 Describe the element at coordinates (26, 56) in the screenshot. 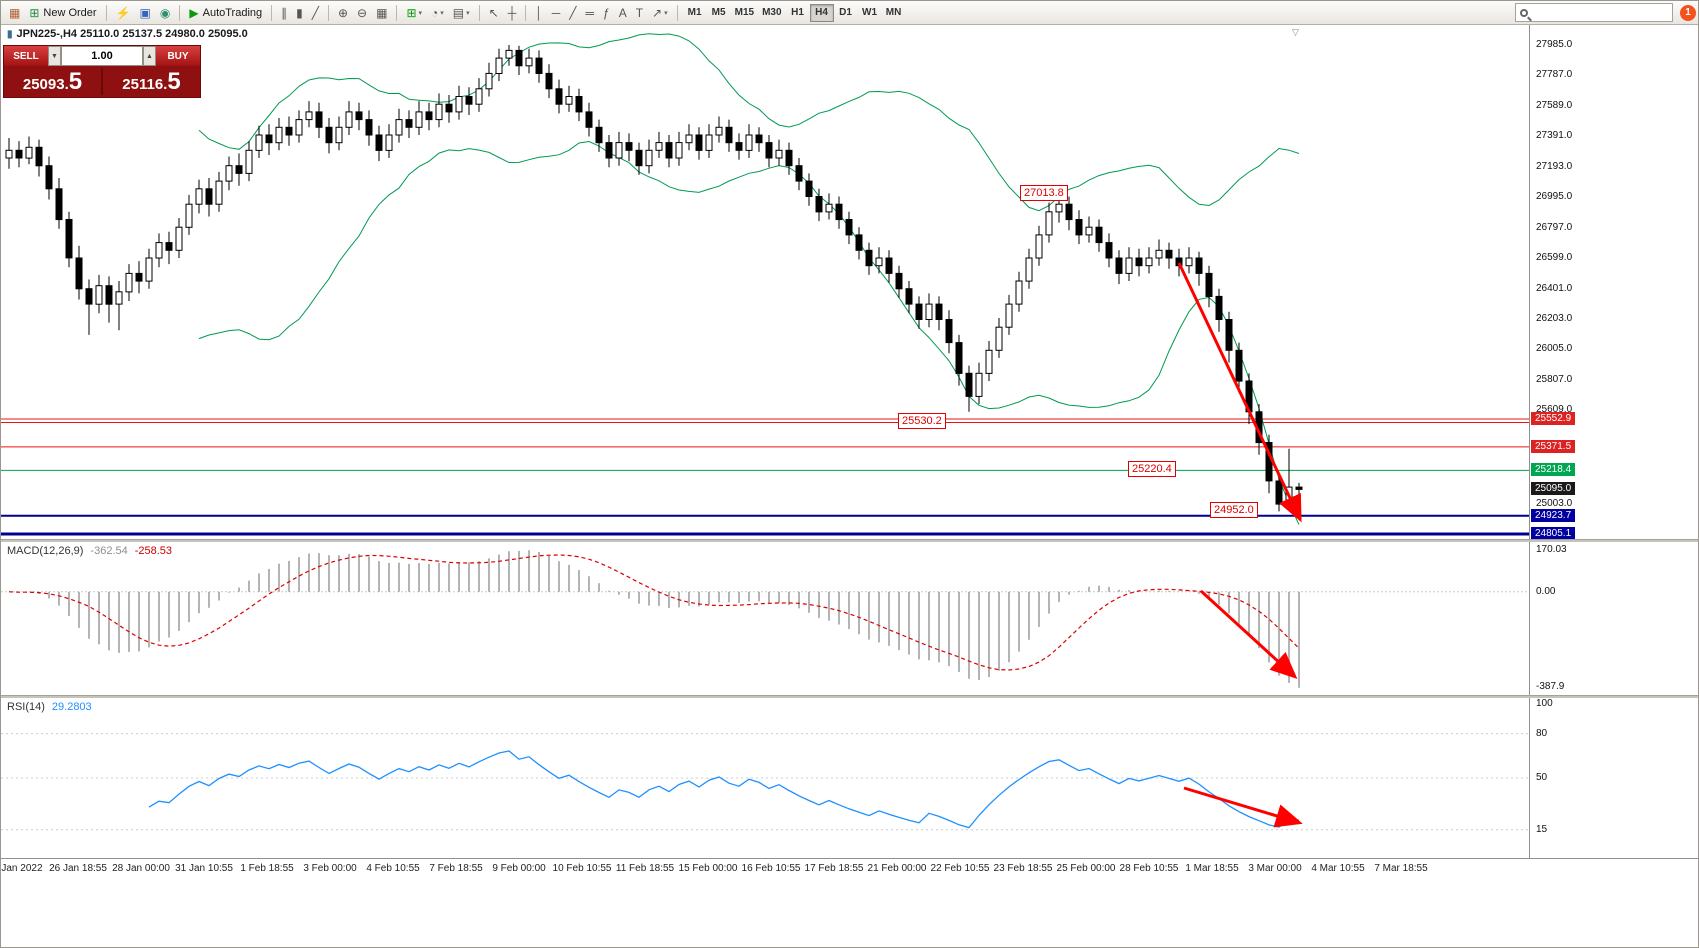

I see `sell-button: SELL` at that location.